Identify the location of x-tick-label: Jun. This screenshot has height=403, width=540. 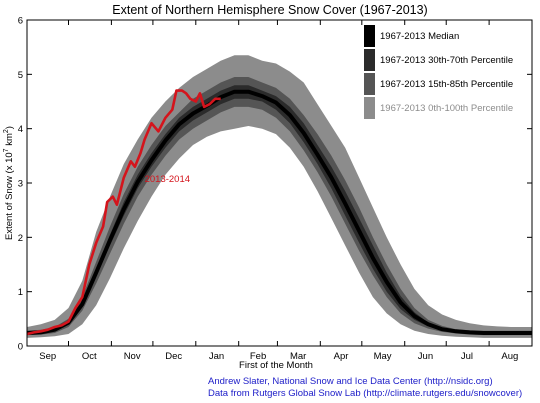
(425, 356).